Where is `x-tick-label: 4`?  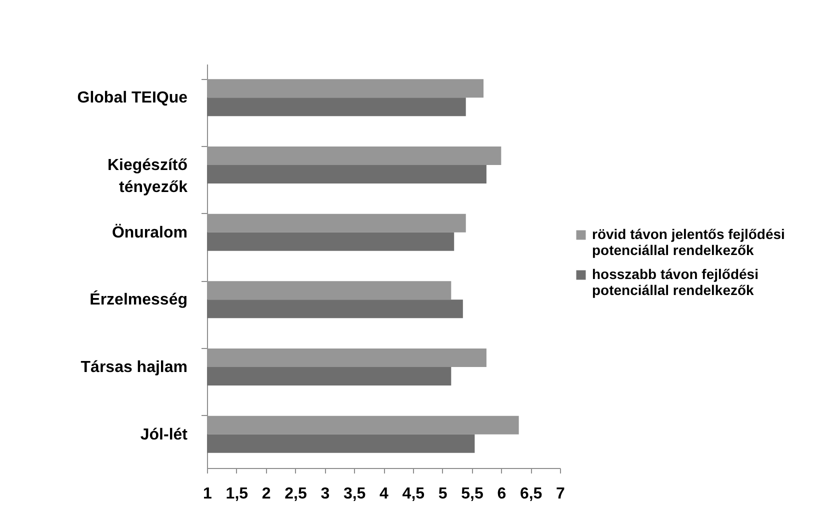 x-tick-label: 4 is located at coordinates (384, 494).